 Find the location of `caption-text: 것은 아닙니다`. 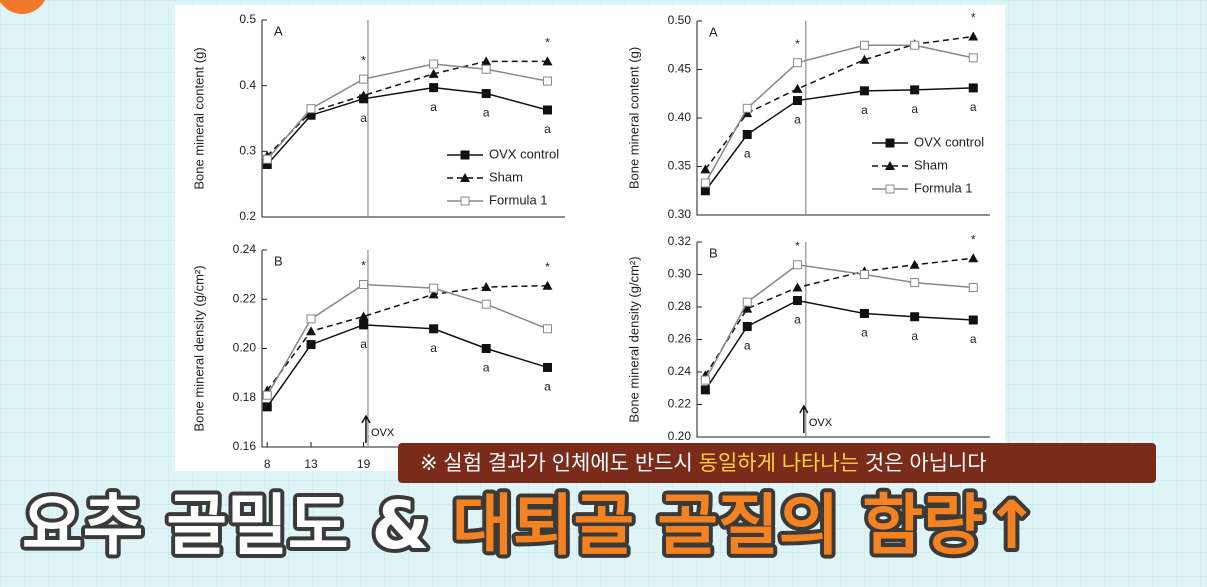

caption-text: 것은 아닙니다 is located at coordinates (926, 463).